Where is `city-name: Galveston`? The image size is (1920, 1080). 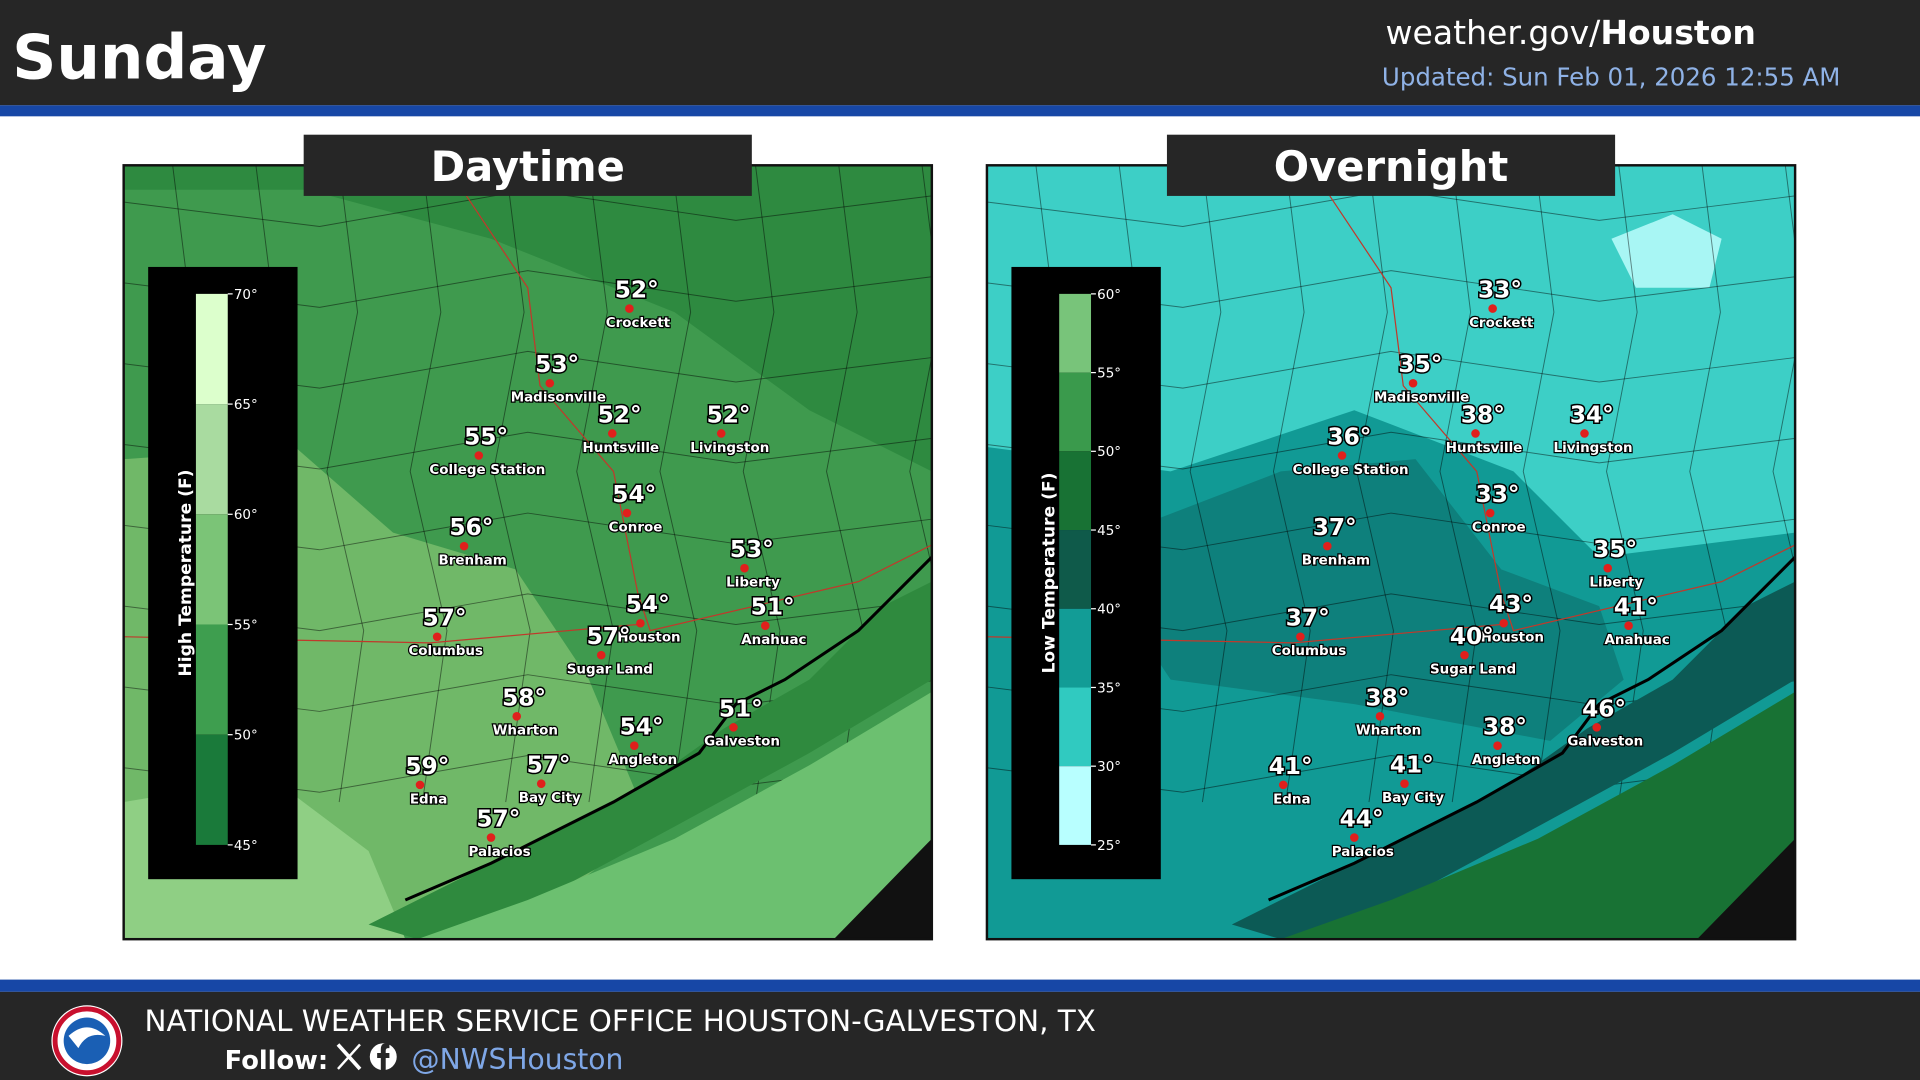
city-name: Galveston is located at coordinates (742, 742).